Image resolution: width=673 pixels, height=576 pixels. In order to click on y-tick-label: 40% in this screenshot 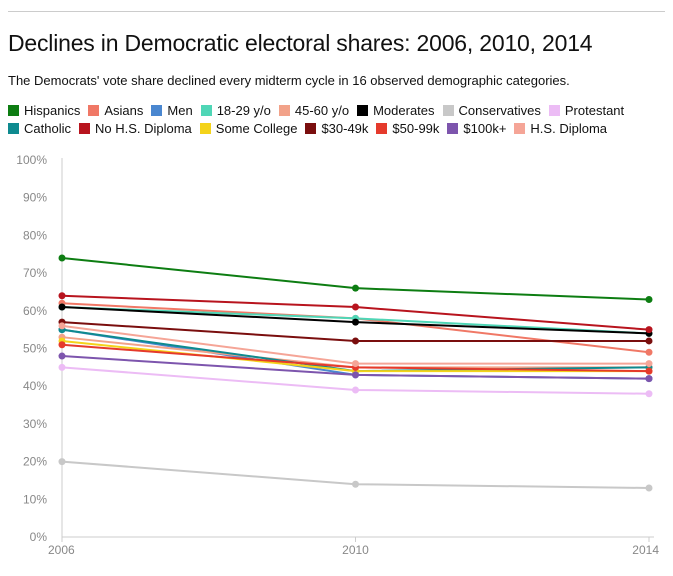, I will do `click(35, 386)`.